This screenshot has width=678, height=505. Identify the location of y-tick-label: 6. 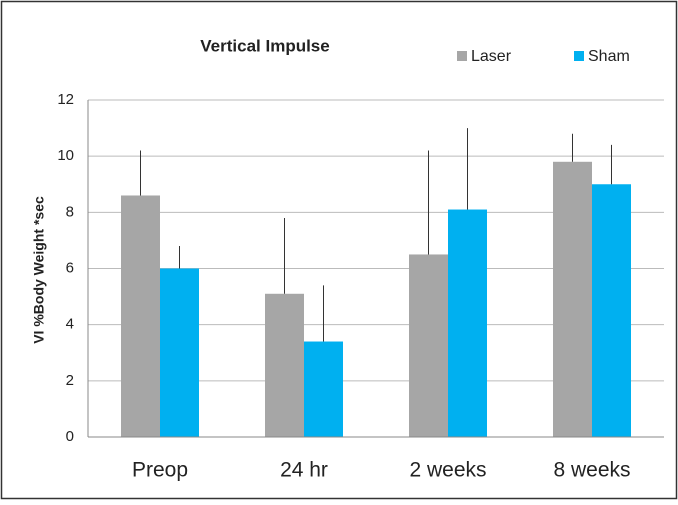
(70, 267).